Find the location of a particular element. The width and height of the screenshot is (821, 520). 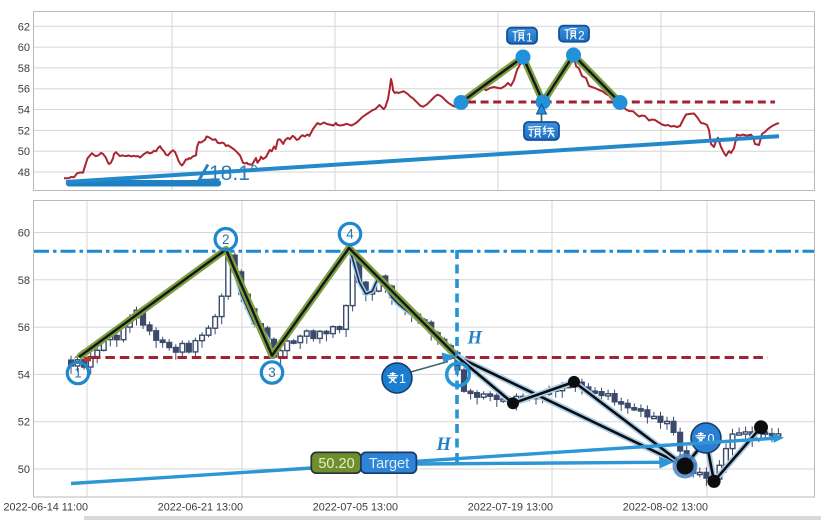

svg-text: 2022-07-05 13:00 is located at coordinates (355, 508).